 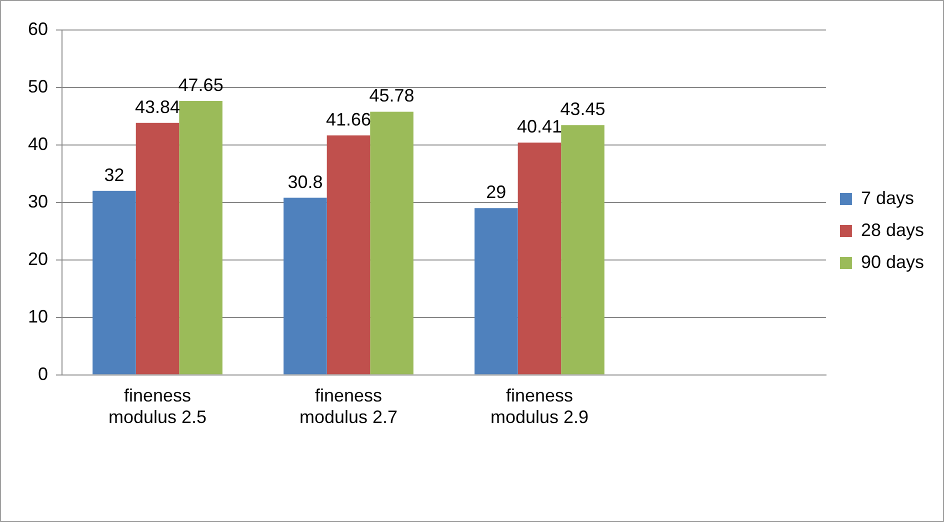 I want to click on y-tick-label: 30, so click(x=38, y=201).